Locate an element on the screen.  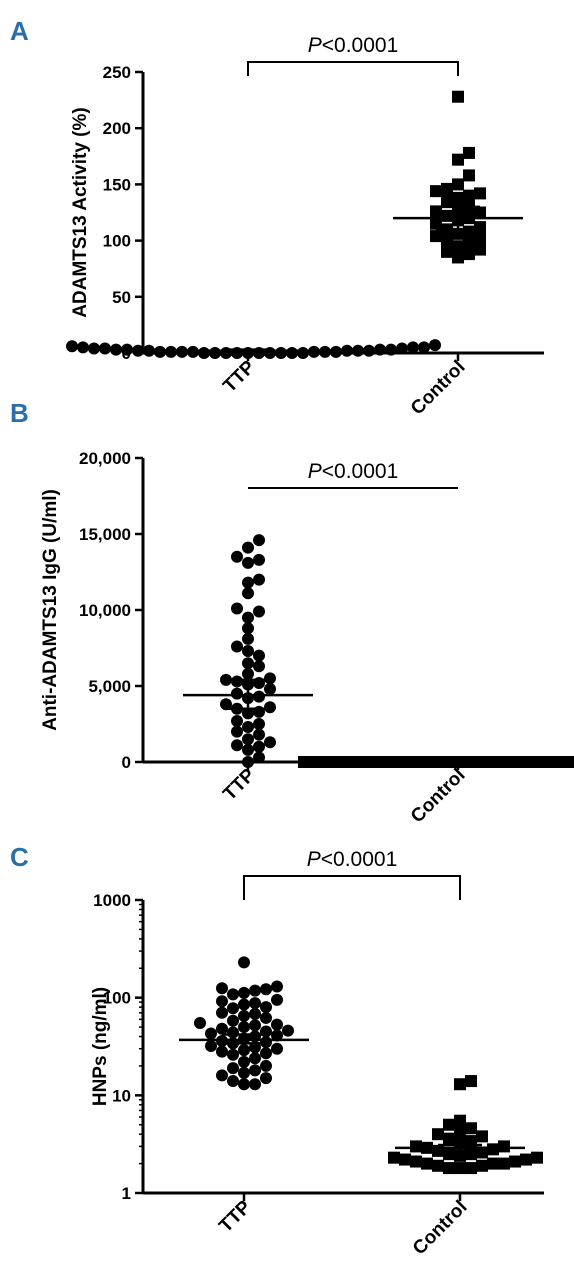
category-label-control: Control is located at coordinates (440, 1228).